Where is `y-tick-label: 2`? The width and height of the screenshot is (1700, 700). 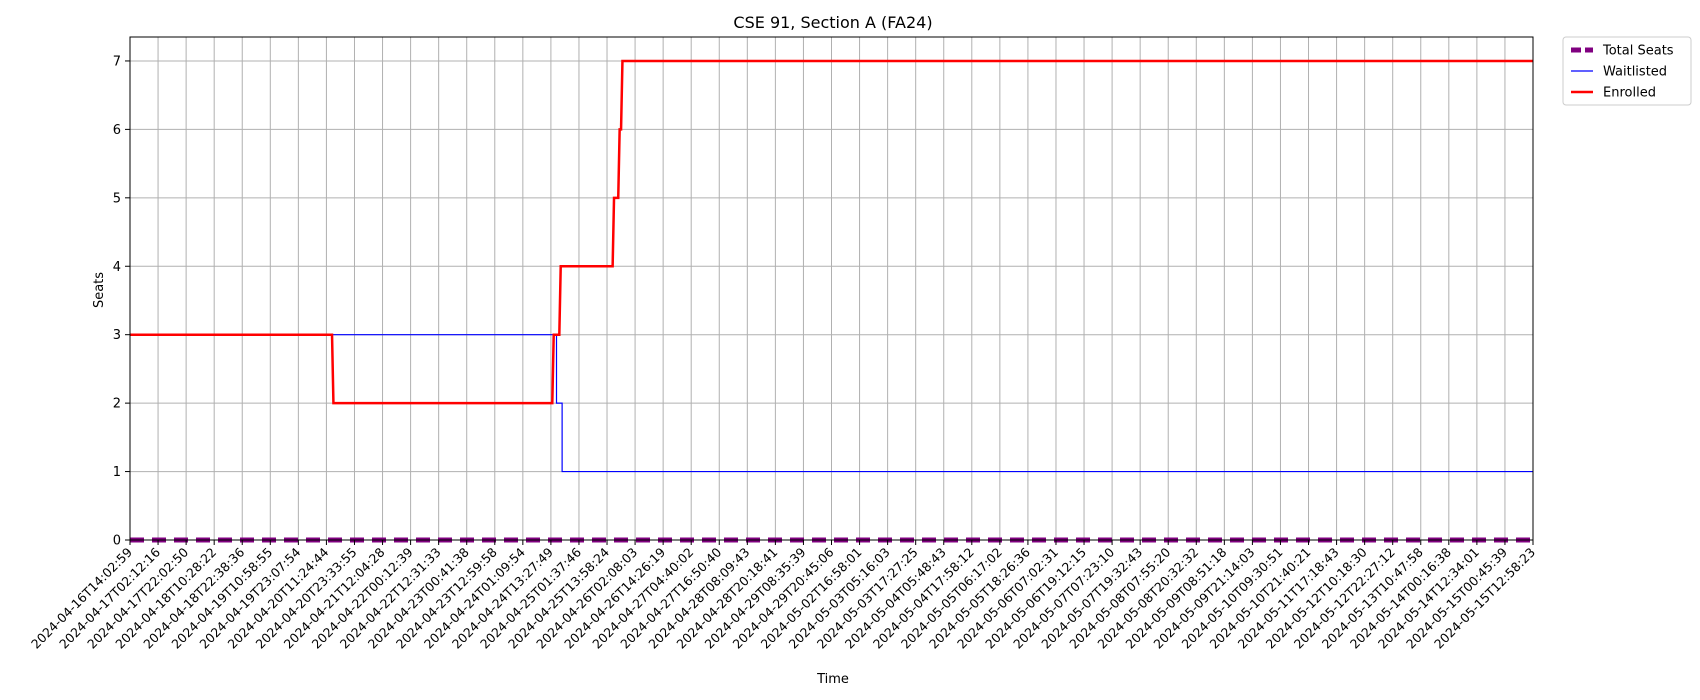 y-tick-label: 2 is located at coordinates (117, 404).